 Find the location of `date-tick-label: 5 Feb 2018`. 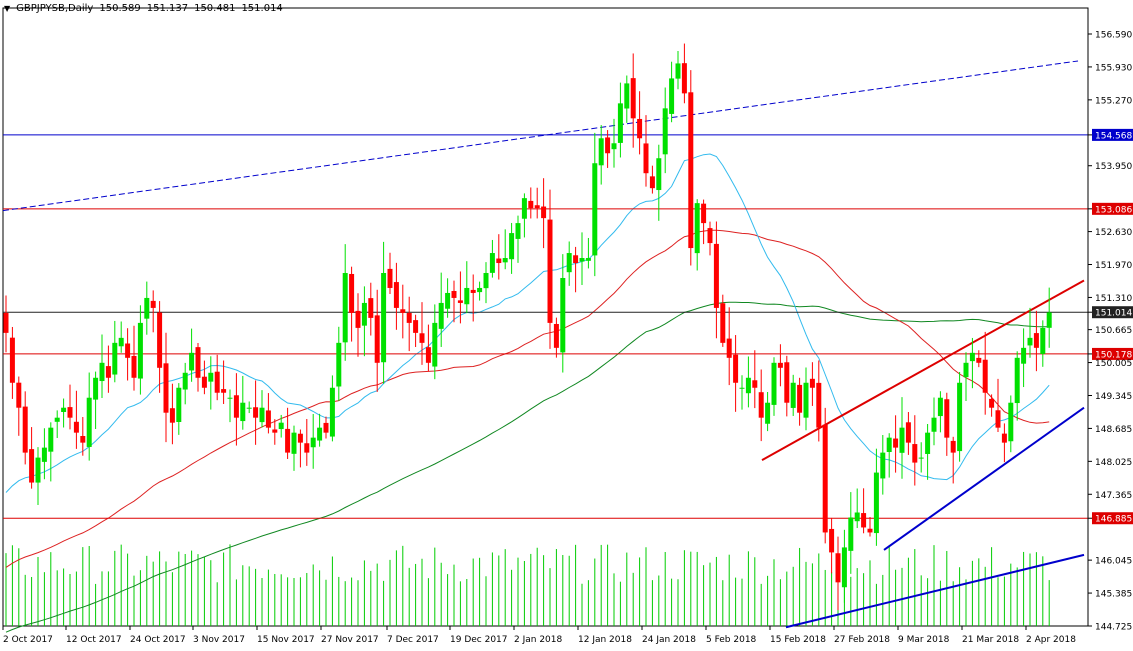

date-tick-label: 5 Feb 2018 is located at coordinates (731, 640).